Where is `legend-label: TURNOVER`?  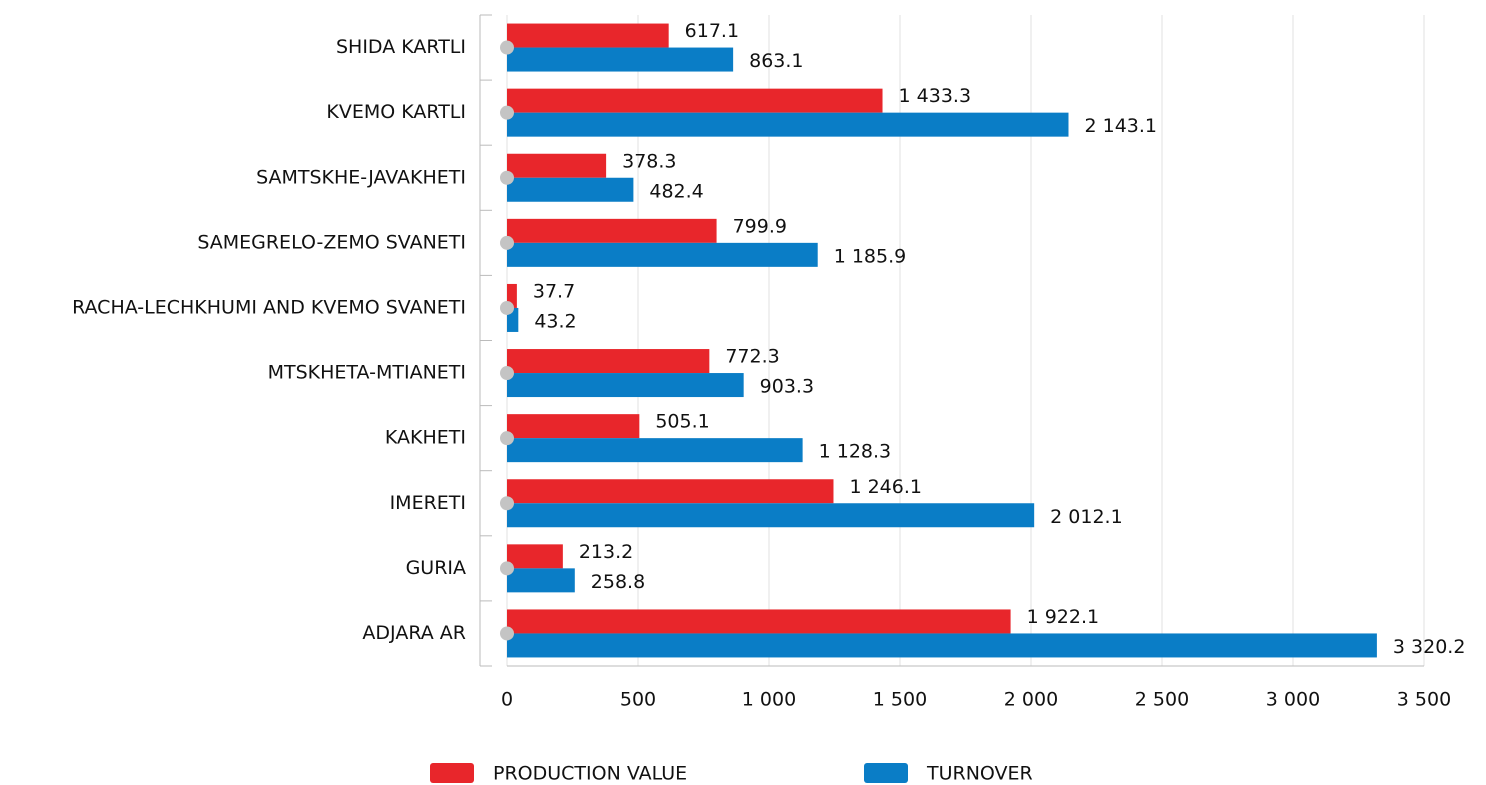
legend-label: TURNOVER is located at coordinates (979, 774).